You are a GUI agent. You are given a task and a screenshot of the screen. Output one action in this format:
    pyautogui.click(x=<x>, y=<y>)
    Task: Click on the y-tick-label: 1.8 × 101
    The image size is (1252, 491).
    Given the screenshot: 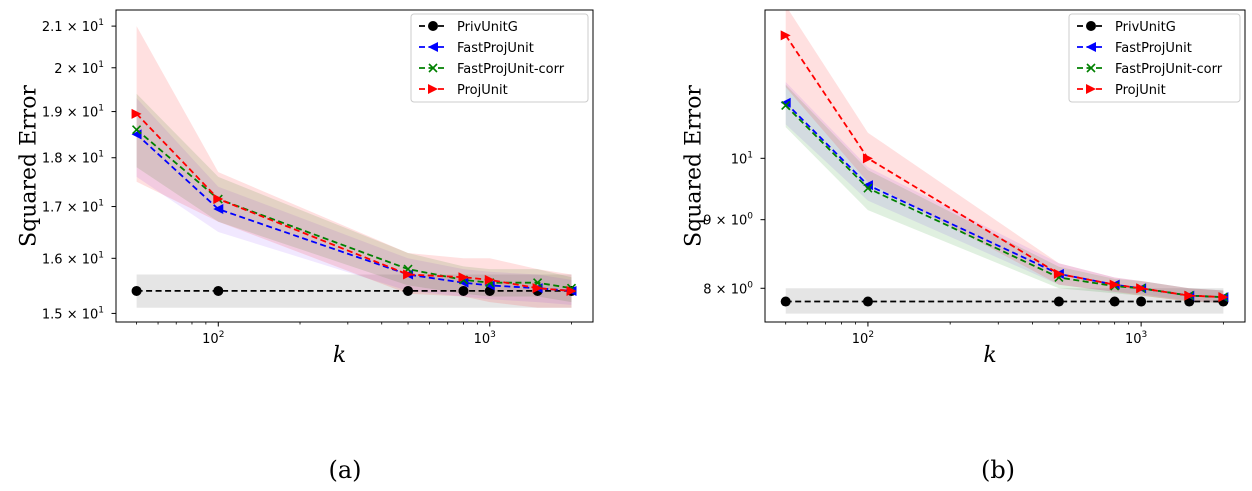 What is the action you would take?
    pyautogui.click(x=73, y=158)
    